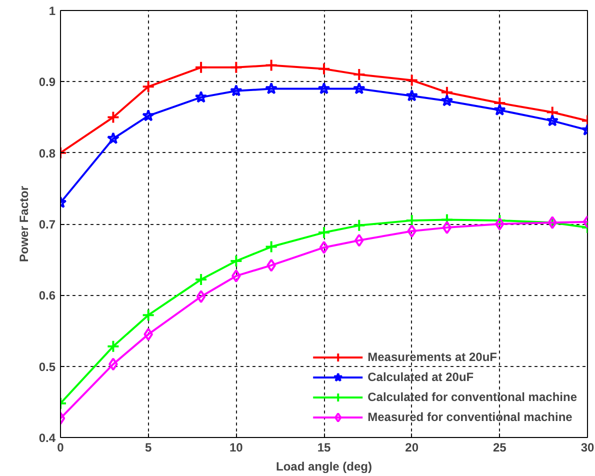 The height and width of the screenshot is (476, 595). What do you see at coordinates (324, 447) in the screenshot?
I see `x-tick-label: 15` at bounding box center [324, 447].